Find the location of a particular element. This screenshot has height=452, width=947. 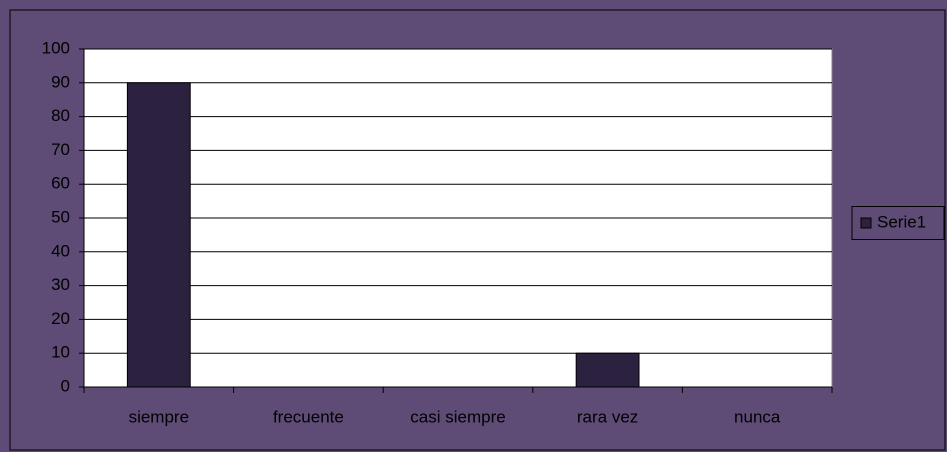

y-tick-label: 0 is located at coordinates (65, 385).